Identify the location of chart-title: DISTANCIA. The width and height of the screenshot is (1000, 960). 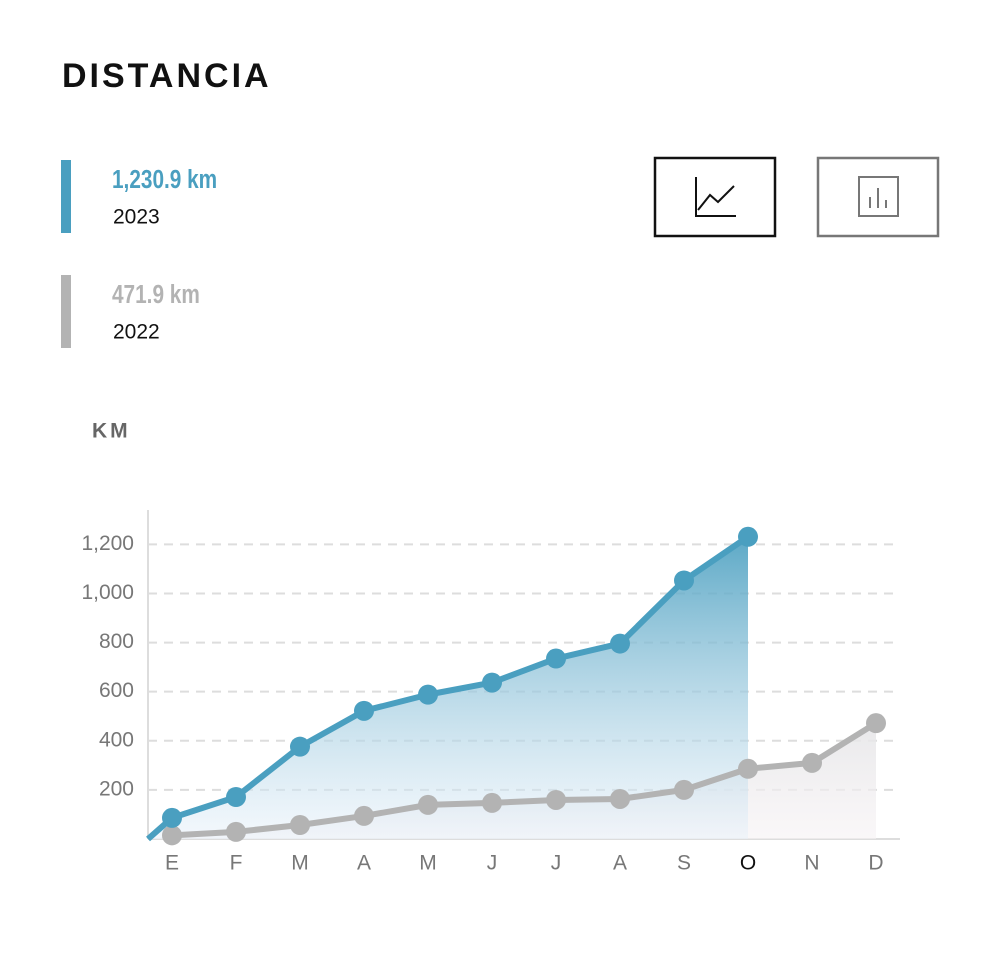
(167, 76).